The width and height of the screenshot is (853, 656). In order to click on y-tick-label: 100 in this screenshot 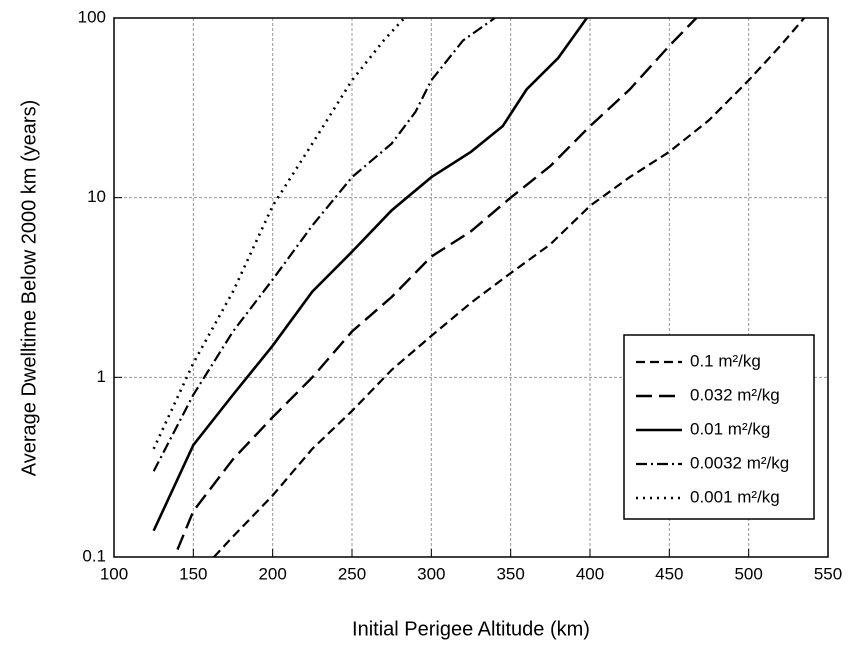, I will do `click(92, 16)`.